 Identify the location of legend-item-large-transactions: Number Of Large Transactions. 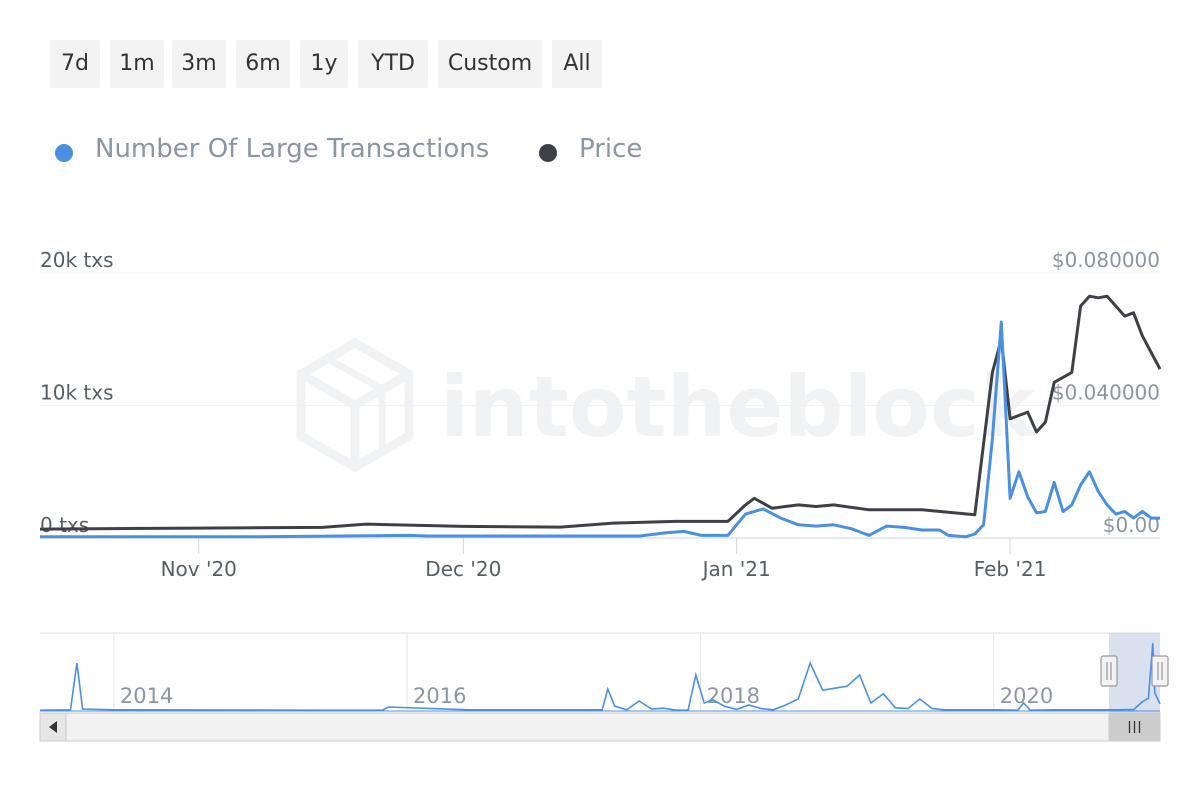
(285, 152).